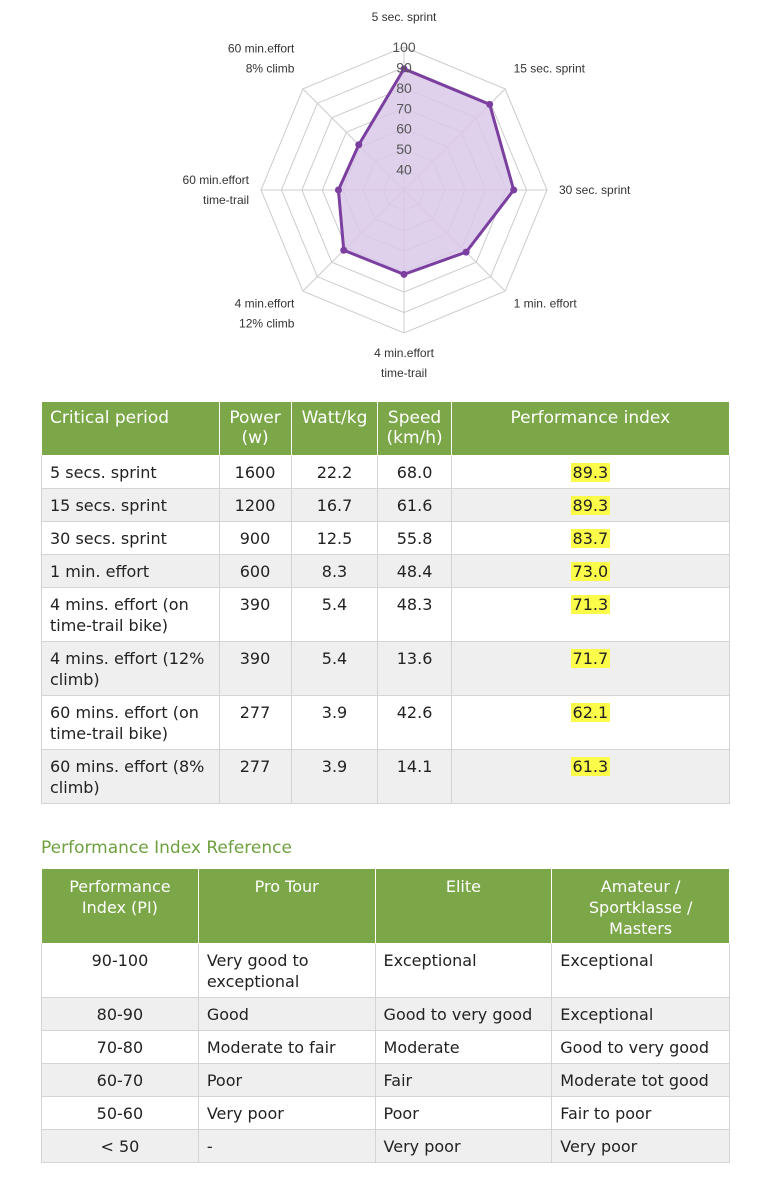 Image resolution: width=772 pixels, height=1204 pixels. I want to click on critical-period-cell: 15 secs. sprint, so click(130, 505).